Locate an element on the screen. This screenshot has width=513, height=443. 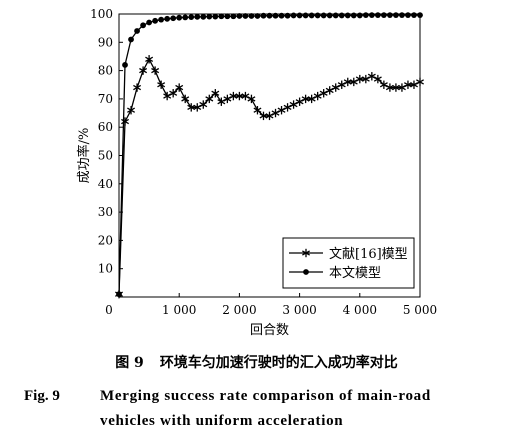
y-tick-label: 100 is located at coordinates (101, 14).